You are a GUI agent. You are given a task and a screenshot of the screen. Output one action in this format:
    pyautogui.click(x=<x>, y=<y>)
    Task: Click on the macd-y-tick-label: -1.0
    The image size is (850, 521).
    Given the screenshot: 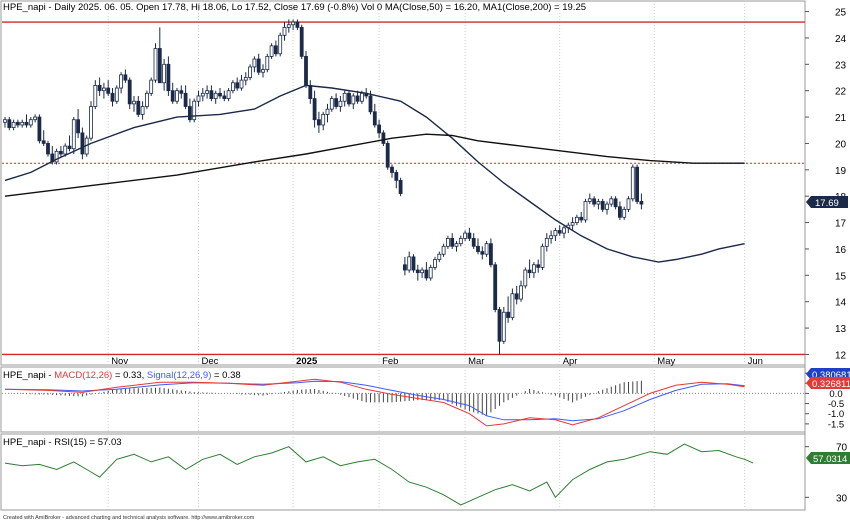 What is the action you would take?
    pyautogui.click(x=836, y=414)
    